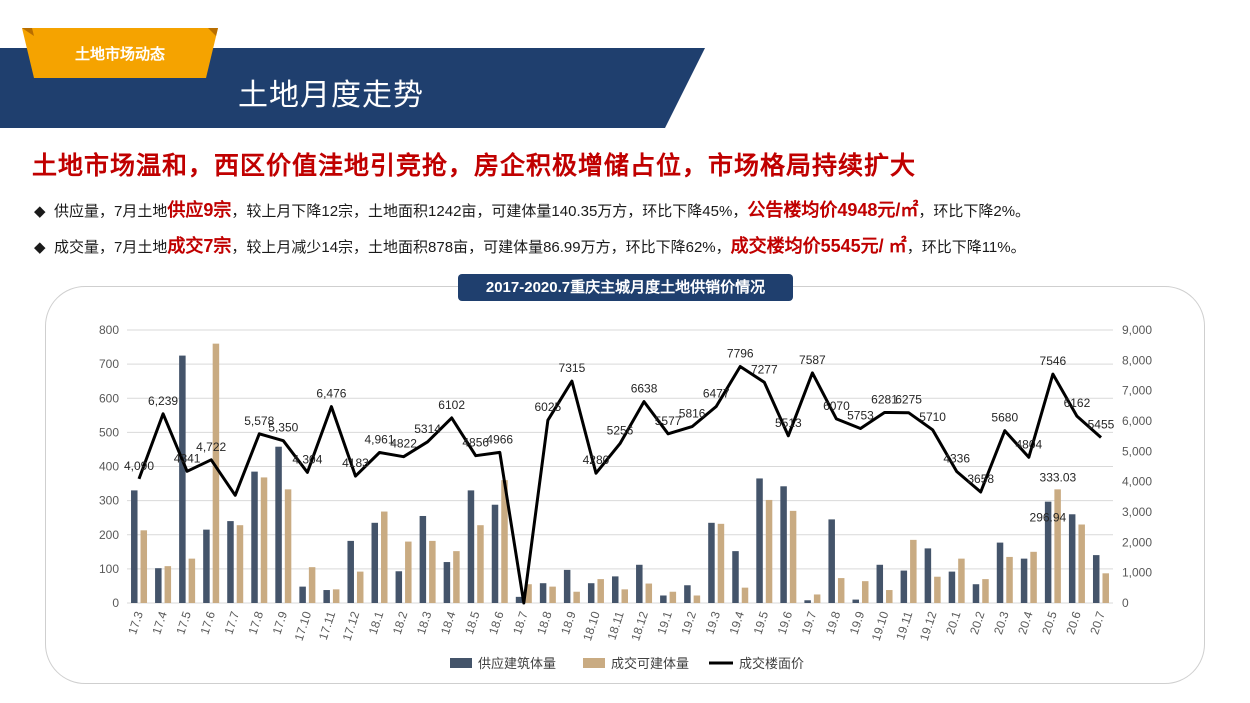  What do you see at coordinates (812, 360) in the screenshot?
I see `price-data-label: 7587` at bounding box center [812, 360].